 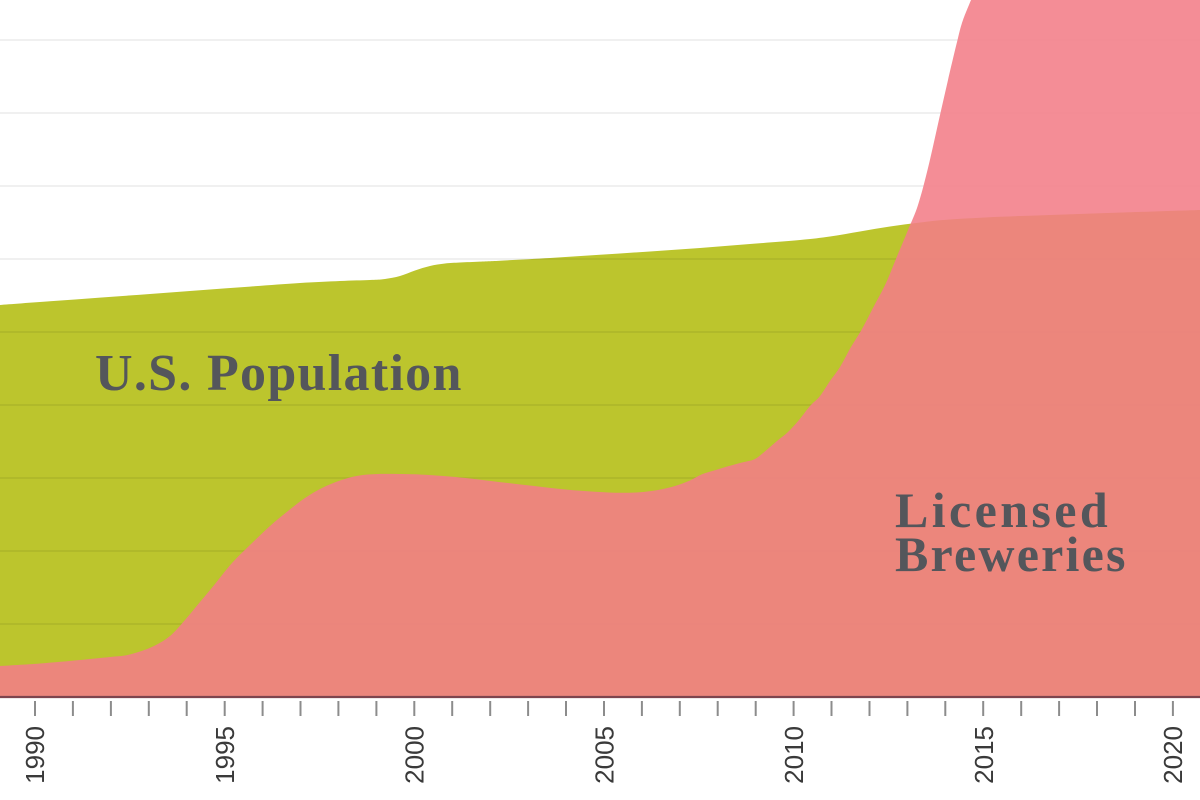 What do you see at coordinates (1173, 755) in the screenshot?
I see `svg-text: 2020` at bounding box center [1173, 755].